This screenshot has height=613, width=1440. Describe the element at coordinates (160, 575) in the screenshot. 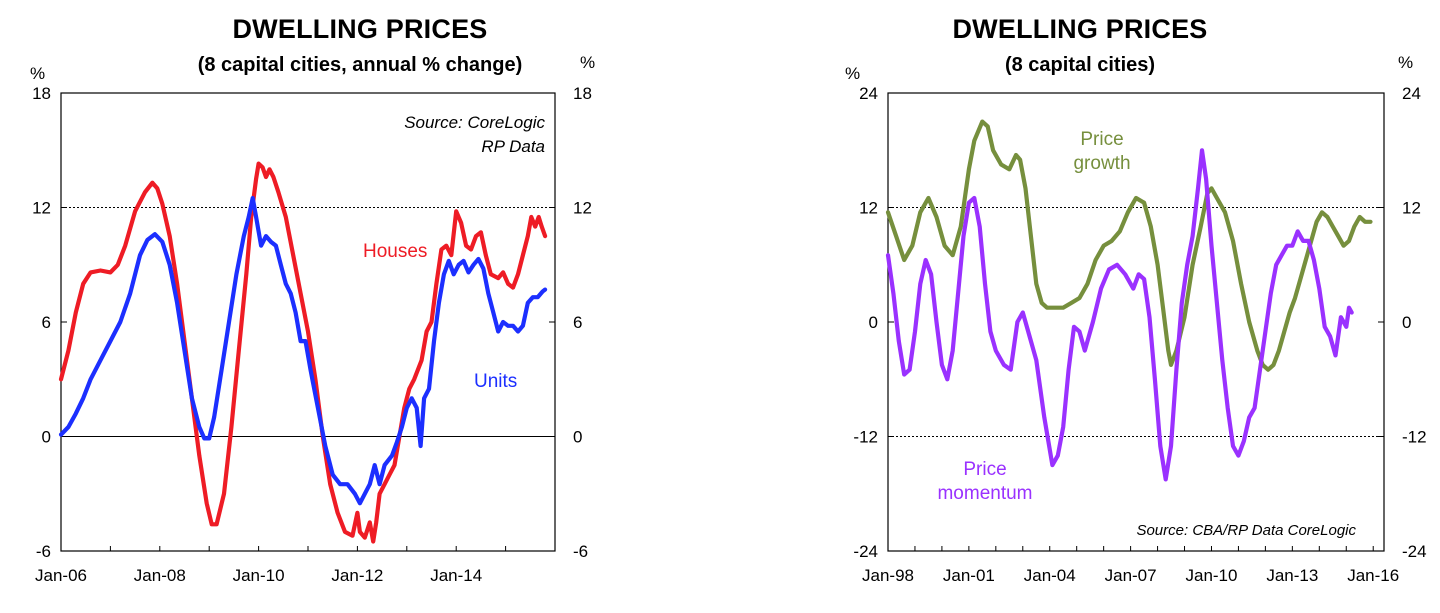

I see `x-tick-label: Jan-08` at that location.